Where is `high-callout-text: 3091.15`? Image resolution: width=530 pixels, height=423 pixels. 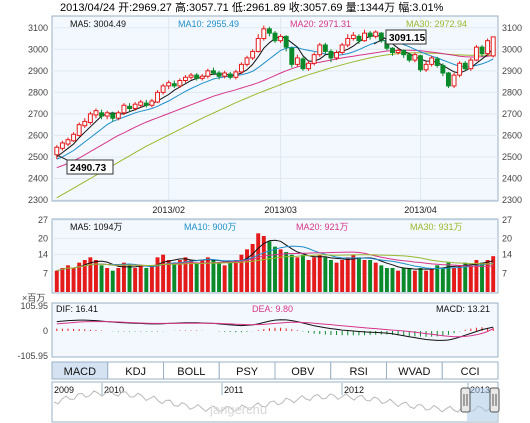
high-callout-text: 3091.15 is located at coordinates (407, 38).